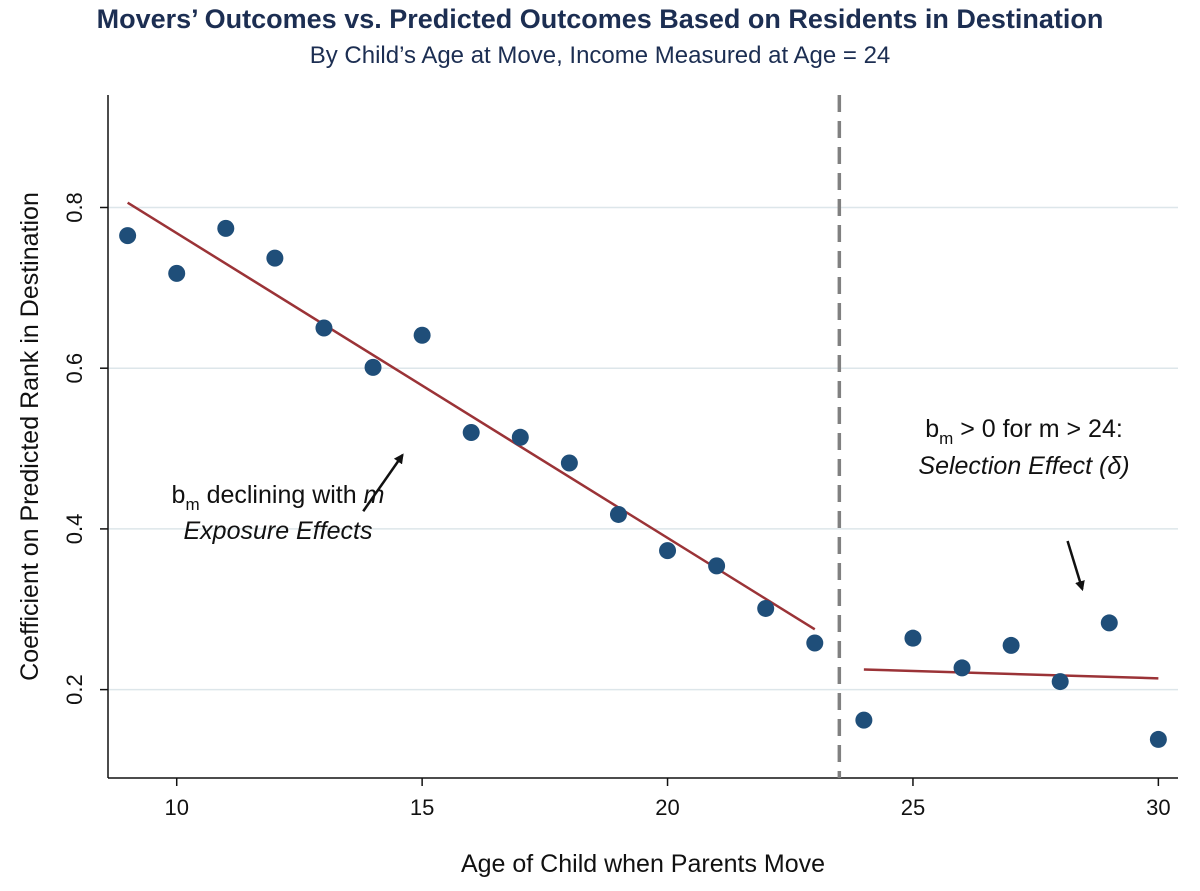  What do you see at coordinates (1158, 807) in the screenshot?
I see `x-tick-label: 30` at bounding box center [1158, 807].